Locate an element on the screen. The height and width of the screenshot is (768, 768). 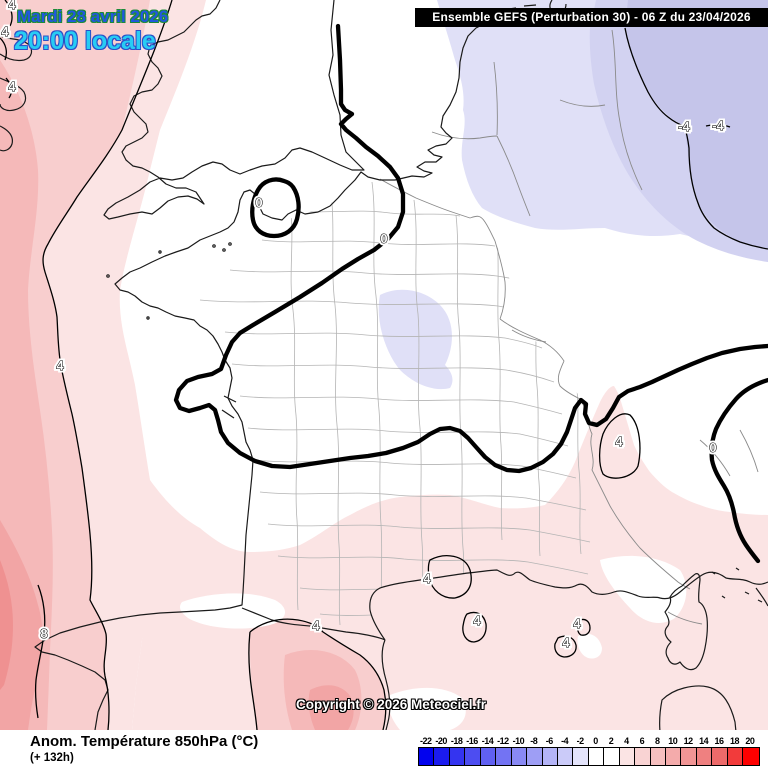
local-time-label: 20:00 locale is located at coordinates (85, 41).